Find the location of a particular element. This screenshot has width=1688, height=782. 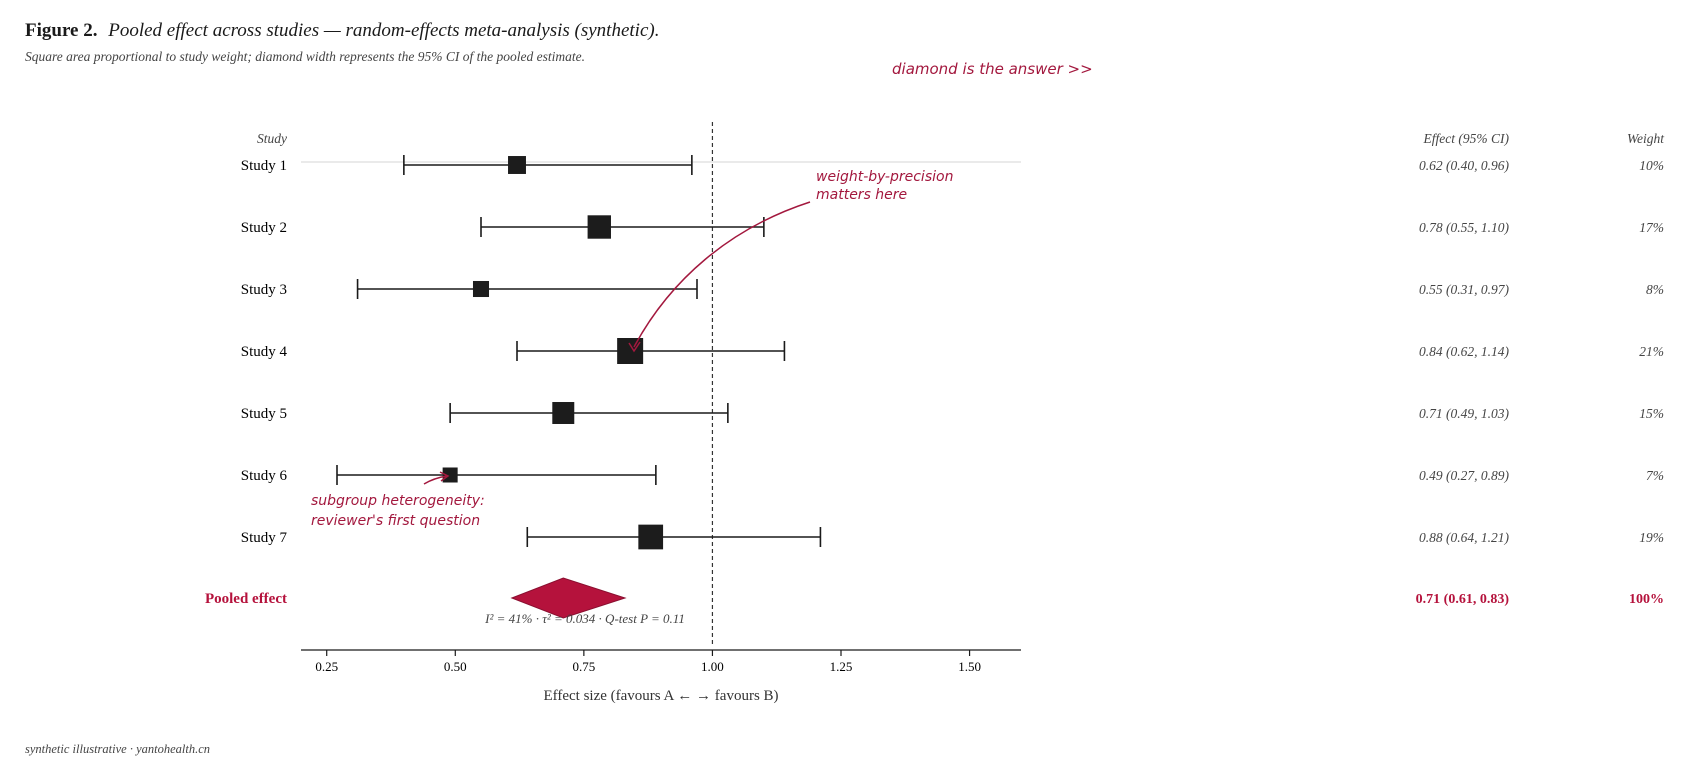

annotation-top: diamond is the answer >> is located at coordinates (992, 69).